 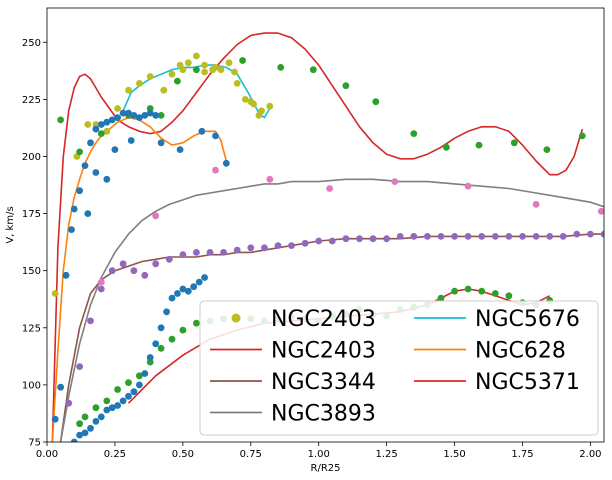 I want to click on legend-label-4: NGC5676, so click(x=527, y=319).